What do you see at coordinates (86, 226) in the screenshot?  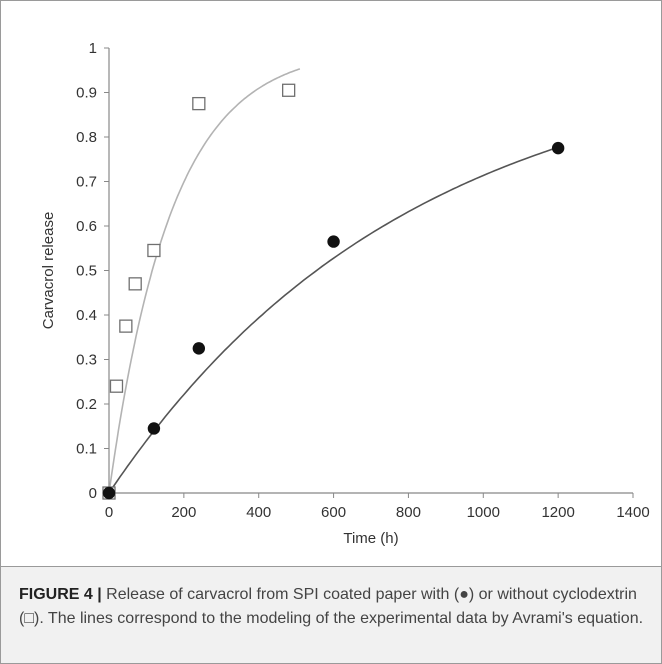 I see `y-tick-label: 0.6` at bounding box center [86, 226].